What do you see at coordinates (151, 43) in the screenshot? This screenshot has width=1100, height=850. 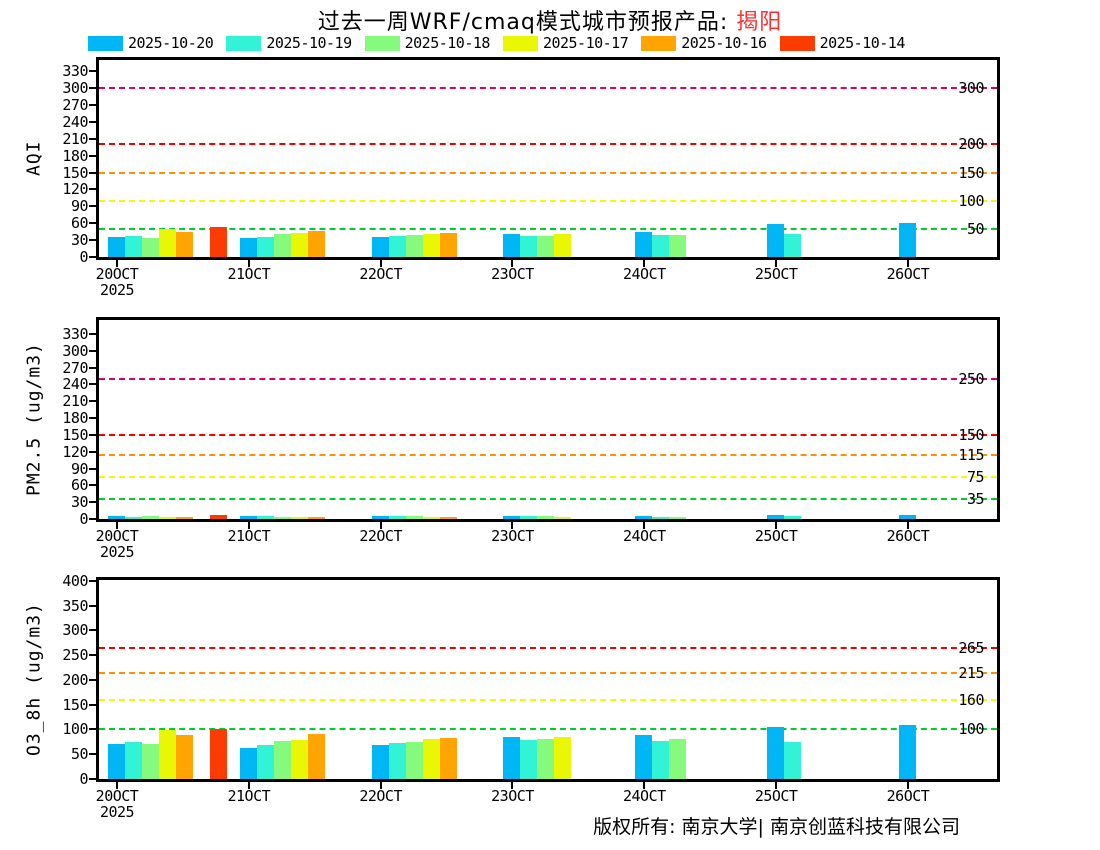 I see `legend-item: 2025-10-20` at bounding box center [151, 43].